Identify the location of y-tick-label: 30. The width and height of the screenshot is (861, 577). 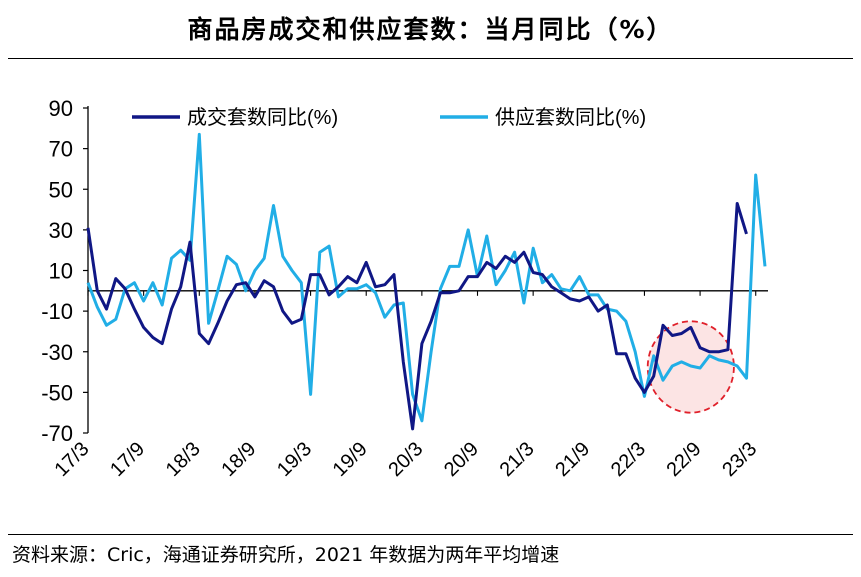
(61, 230).